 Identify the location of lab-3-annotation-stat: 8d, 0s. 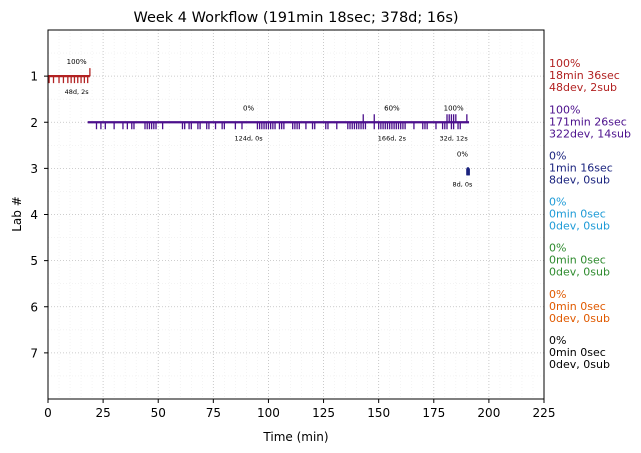
(462, 184).